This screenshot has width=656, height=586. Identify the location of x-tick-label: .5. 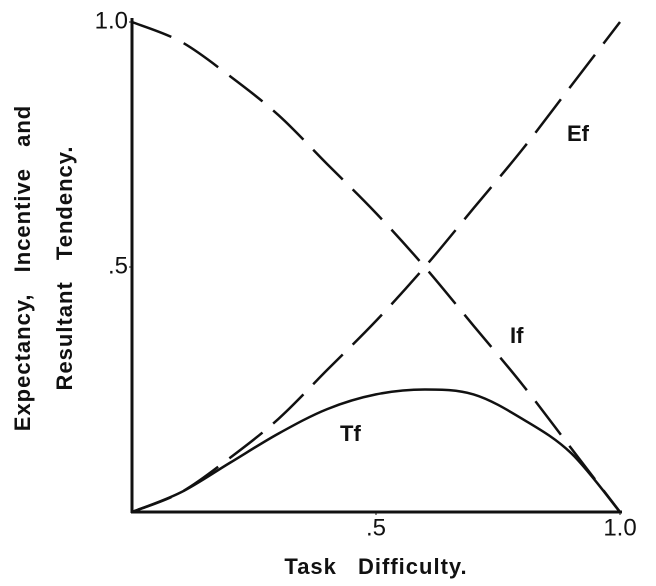
(376, 527).